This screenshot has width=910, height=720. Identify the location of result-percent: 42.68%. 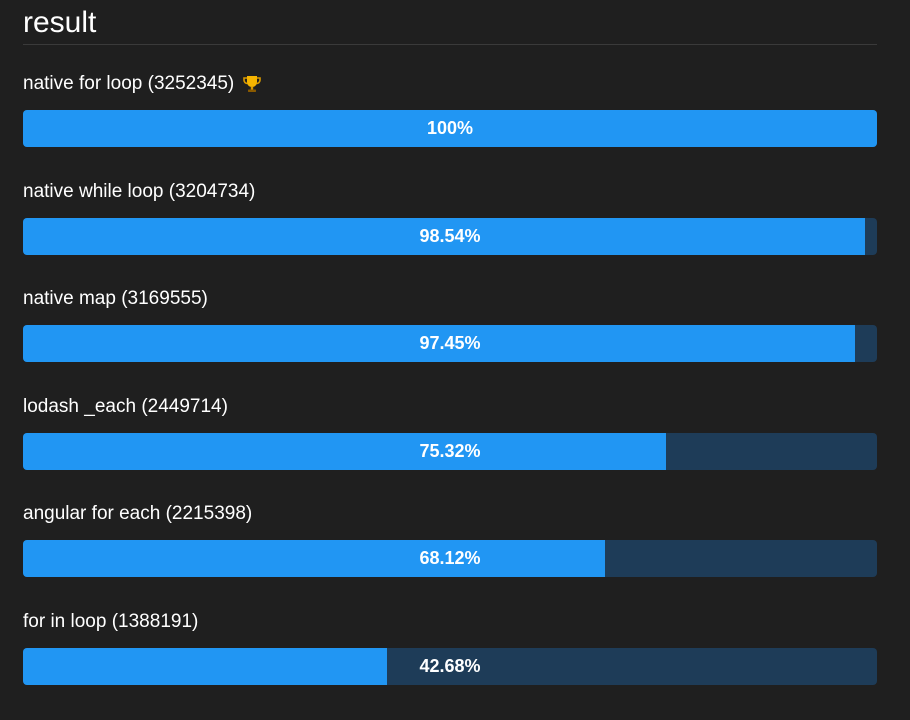
(450, 665).